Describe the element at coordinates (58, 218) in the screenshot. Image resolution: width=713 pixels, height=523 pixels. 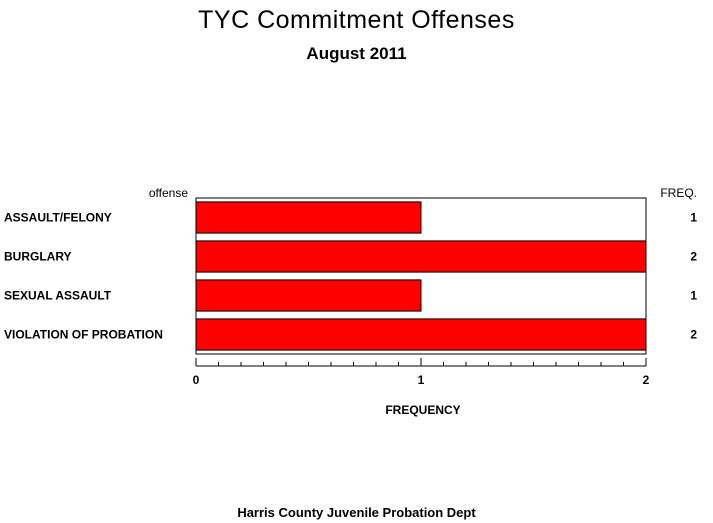
I see `category-label: ASSAULT/FELONY` at that location.